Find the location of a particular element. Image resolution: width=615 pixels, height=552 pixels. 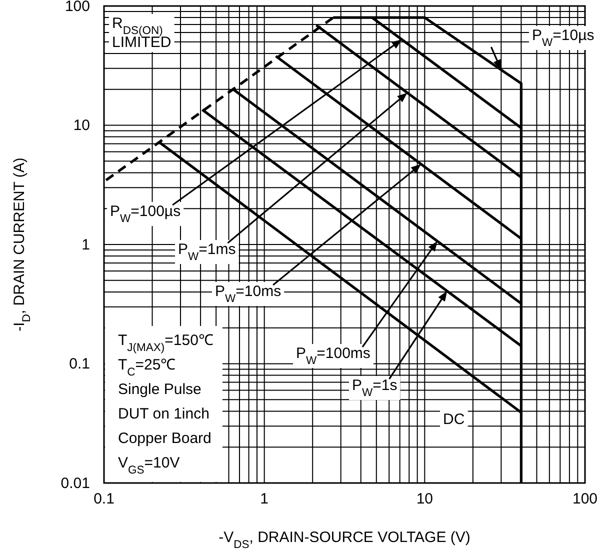

text: P$_{W}$=10µs is located at coordinates (563, 38).